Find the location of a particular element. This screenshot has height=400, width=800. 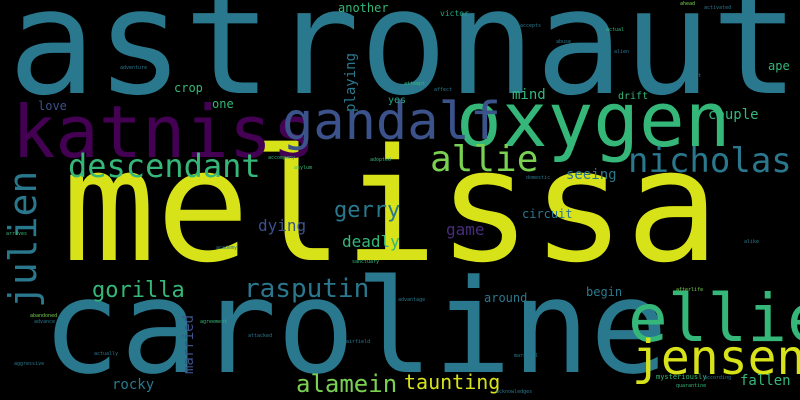

word-abuse: abuse is located at coordinates (564, 42).